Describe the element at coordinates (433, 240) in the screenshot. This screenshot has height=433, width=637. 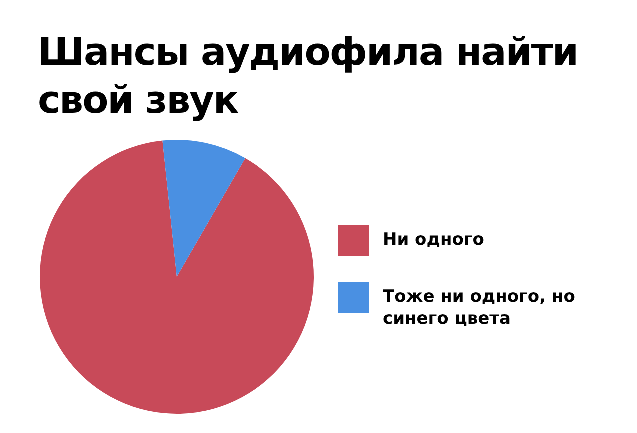
I see `legend-label: Ни одного` at that location.